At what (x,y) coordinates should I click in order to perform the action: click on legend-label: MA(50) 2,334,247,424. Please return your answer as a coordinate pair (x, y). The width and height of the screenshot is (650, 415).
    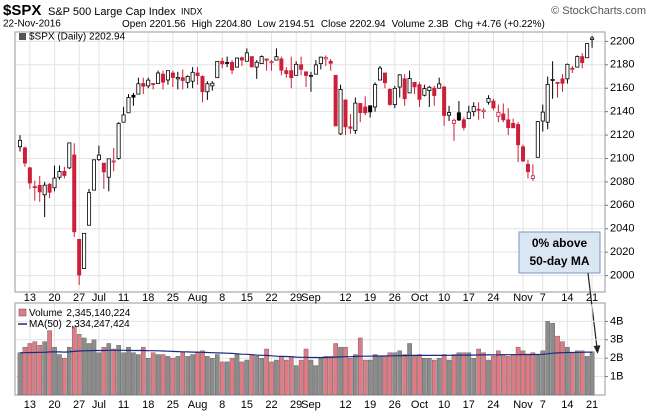
    Looking at the image, I should click on (79, 324).